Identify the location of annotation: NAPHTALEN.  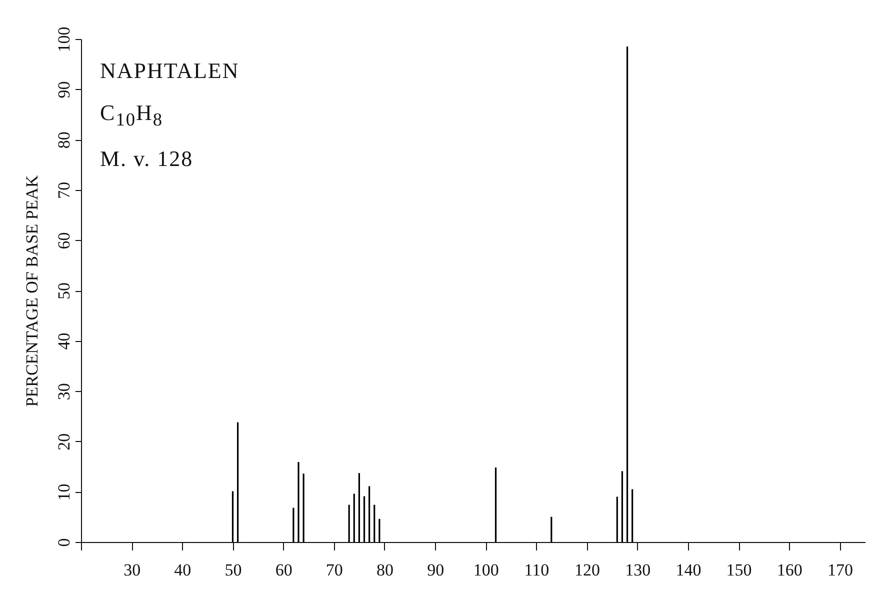
(170, 71).